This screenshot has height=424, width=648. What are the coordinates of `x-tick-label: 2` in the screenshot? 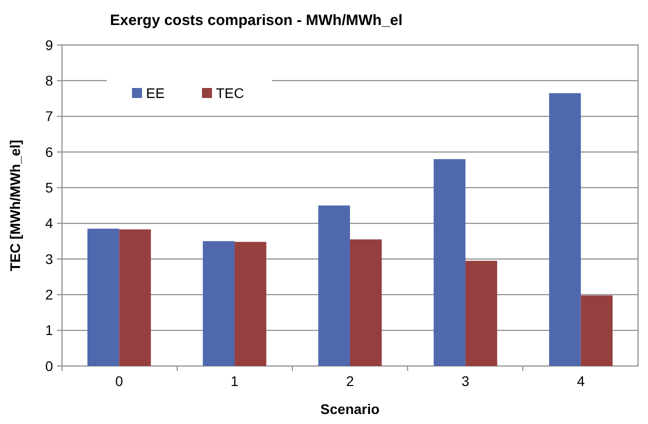 It's located at (350, 381).